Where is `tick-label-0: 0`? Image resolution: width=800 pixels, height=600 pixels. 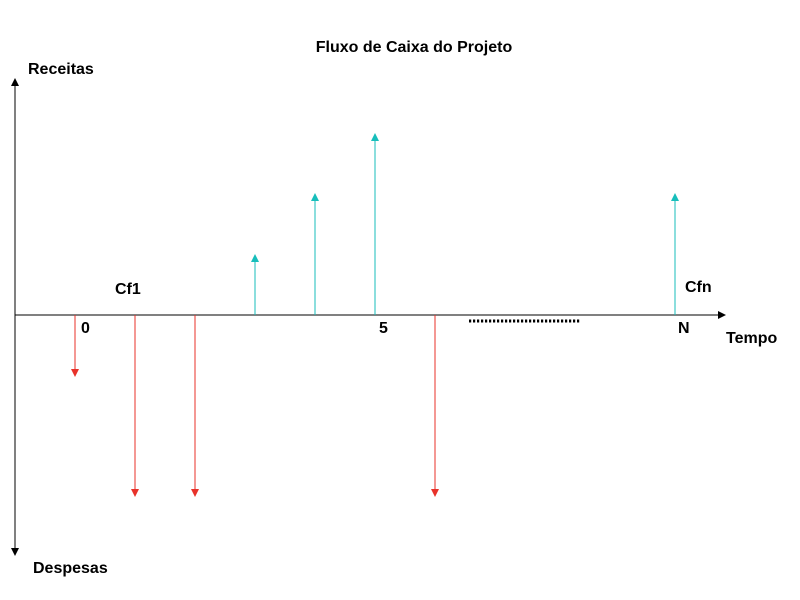
tick-label-0: 0 is located at coordinates (85, 328).